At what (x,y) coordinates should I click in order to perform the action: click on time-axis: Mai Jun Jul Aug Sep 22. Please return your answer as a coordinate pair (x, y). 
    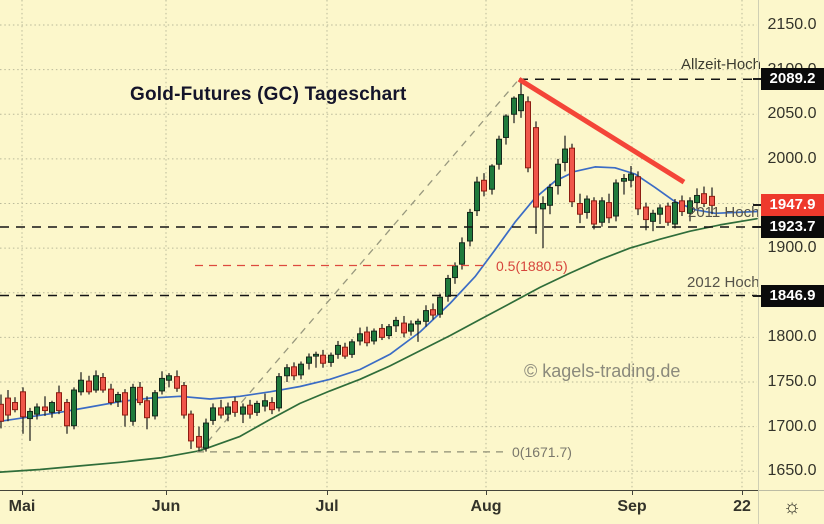
    Looking at the image, I should click on (379, 507).